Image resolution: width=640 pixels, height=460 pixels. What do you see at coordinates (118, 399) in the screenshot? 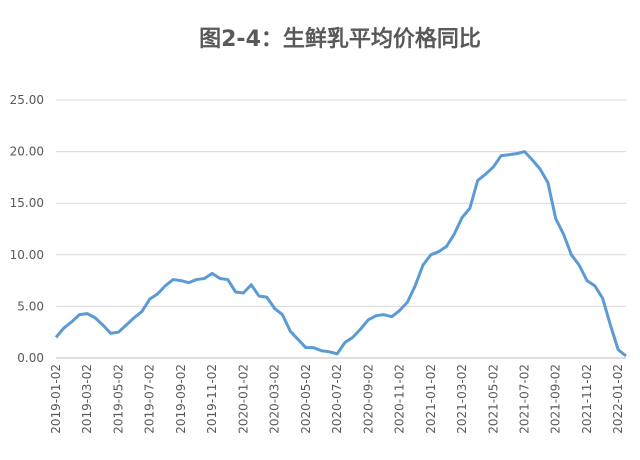
I see `x-tick-label: 2019-05-02` at bounding box center [118, 399].